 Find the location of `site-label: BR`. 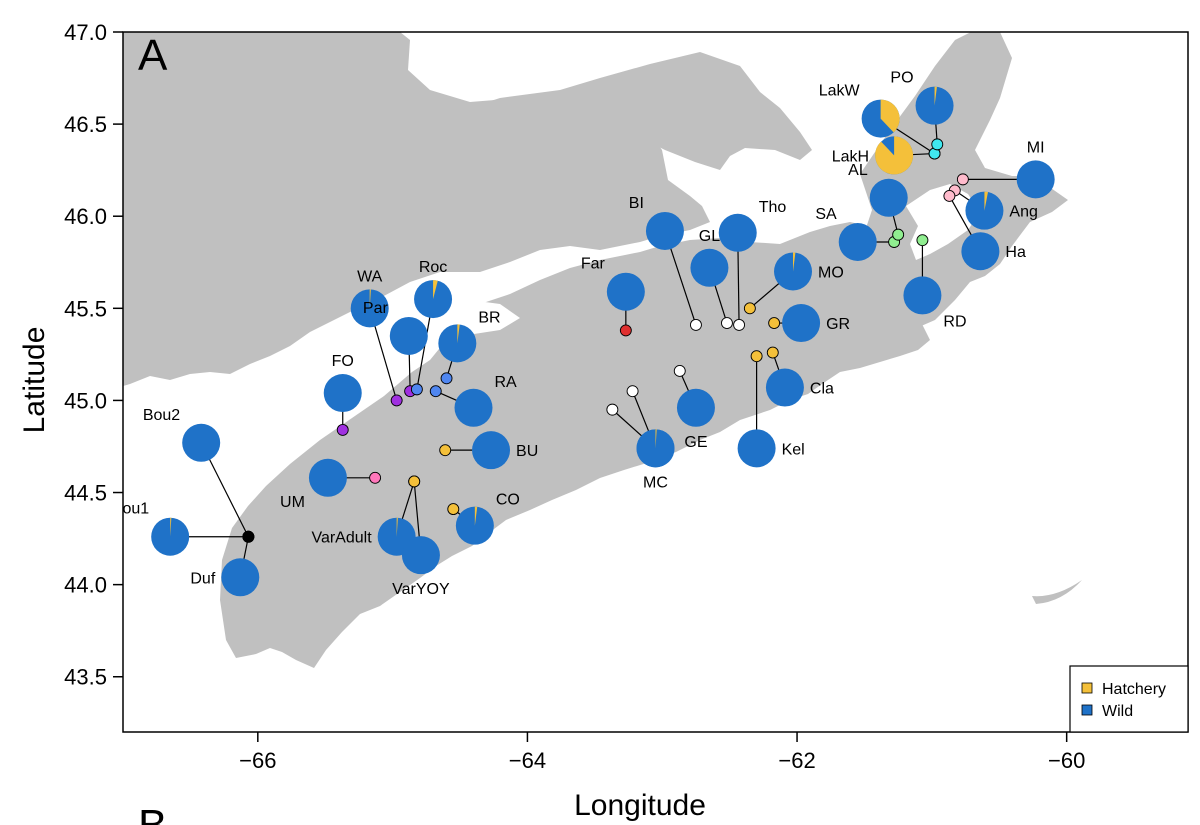

site-label: BR is located at coordinates (489, 317).